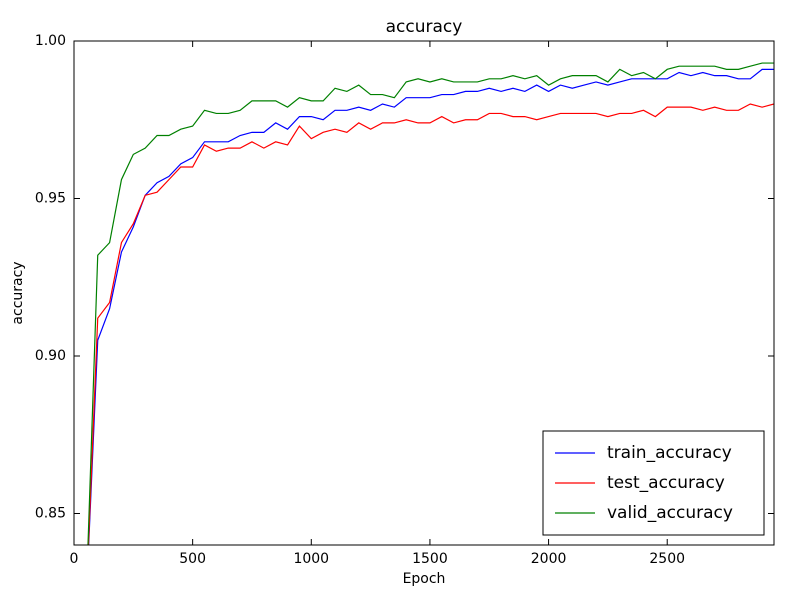 This screenshot has width=812, height=612. What do you see at coordinates (18, 292) in the screenshot?
I see `y-axis-label: accuracy` at bounding box center [18, 292].